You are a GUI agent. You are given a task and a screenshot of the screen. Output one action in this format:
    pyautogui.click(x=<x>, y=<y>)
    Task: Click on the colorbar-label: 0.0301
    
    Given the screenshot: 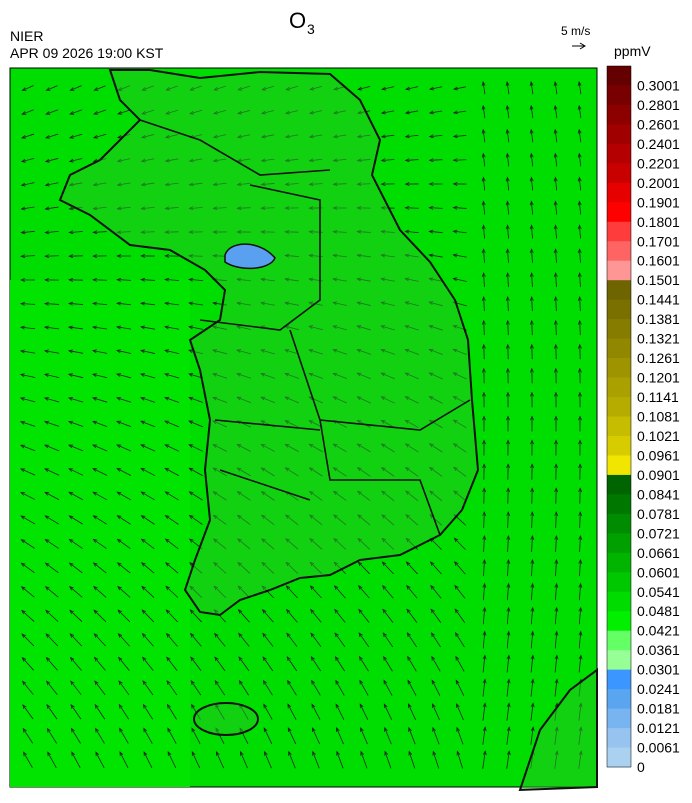 What is the action you would take?
    pyautogui.click(x=658, y=670)
    